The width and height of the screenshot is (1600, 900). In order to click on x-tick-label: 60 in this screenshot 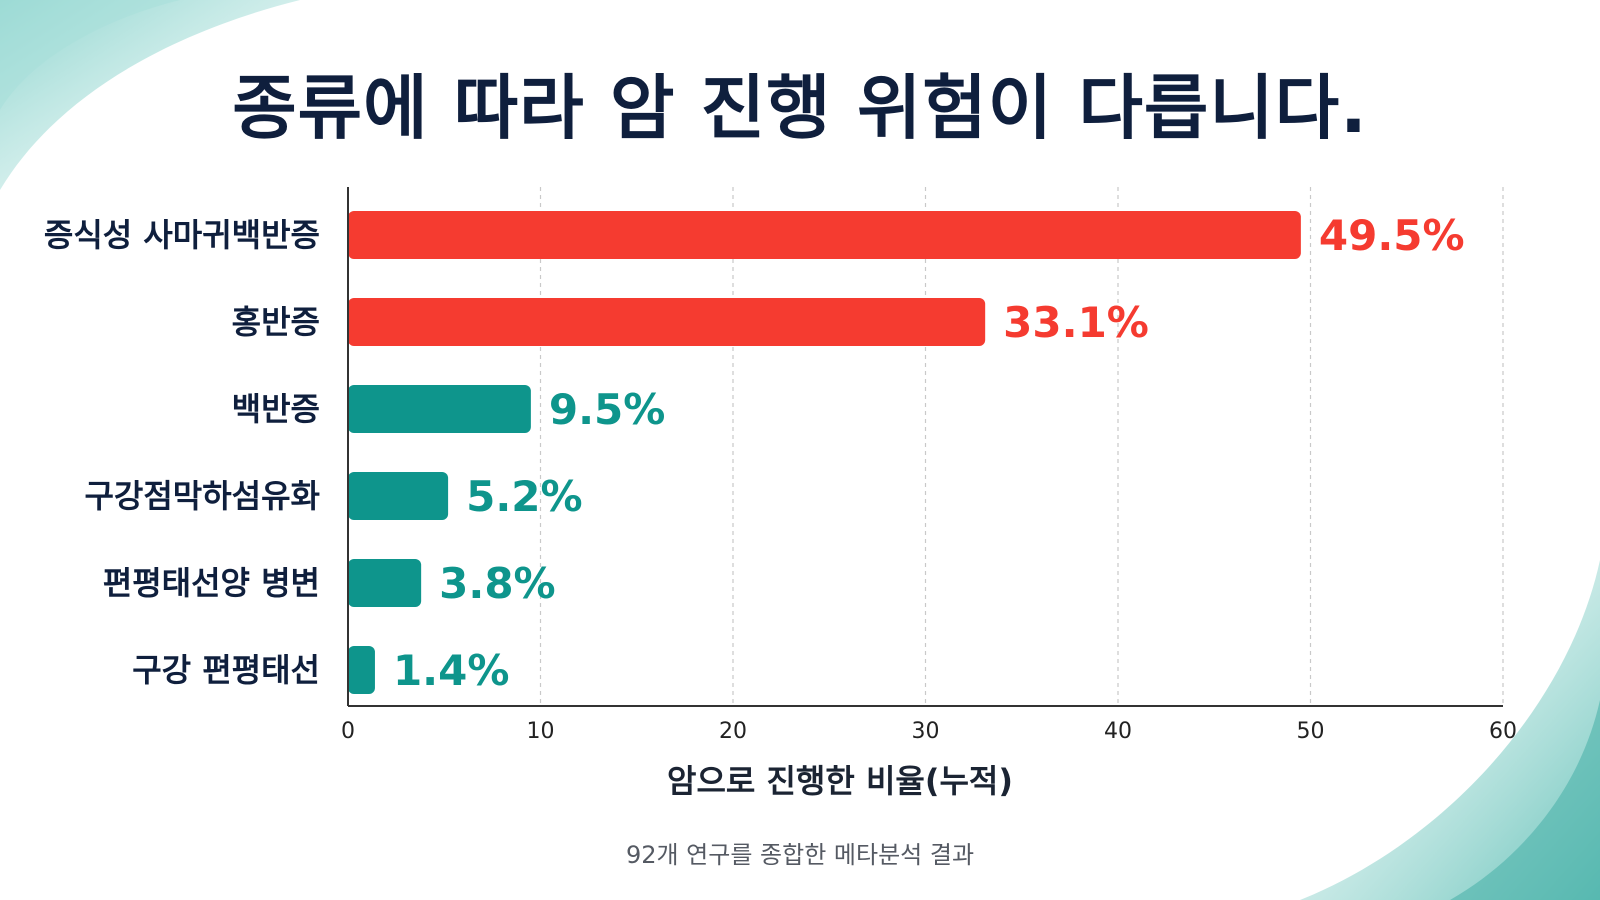, I will do `click(1503, 731)`.